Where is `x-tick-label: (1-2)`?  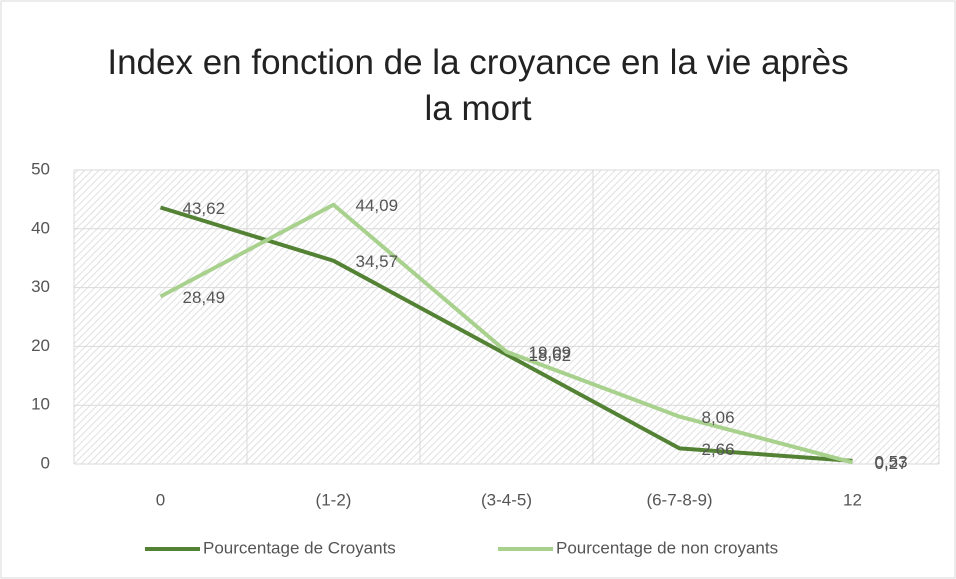 x-tick-label: (1-2) is located at coordinates (334, 499).